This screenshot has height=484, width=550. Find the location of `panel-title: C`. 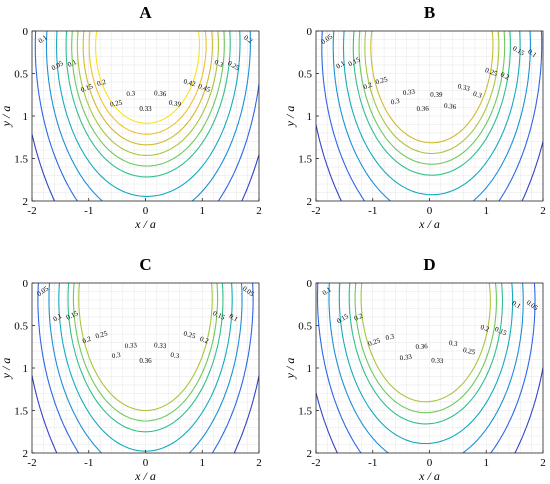

panel-title: C is located at coordinates (145, 264).